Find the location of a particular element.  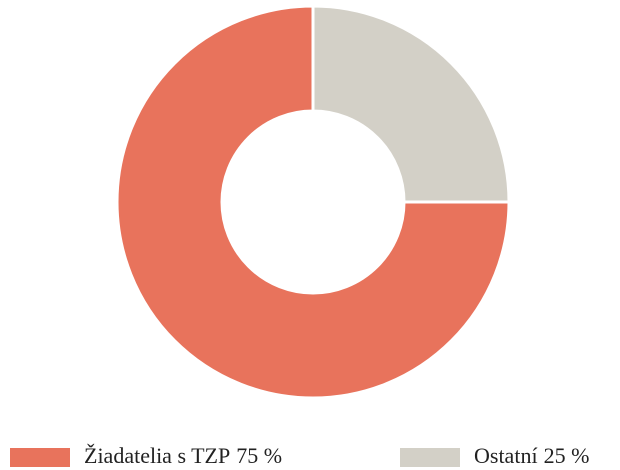

donut-slice is located at coordinates (411, 104).